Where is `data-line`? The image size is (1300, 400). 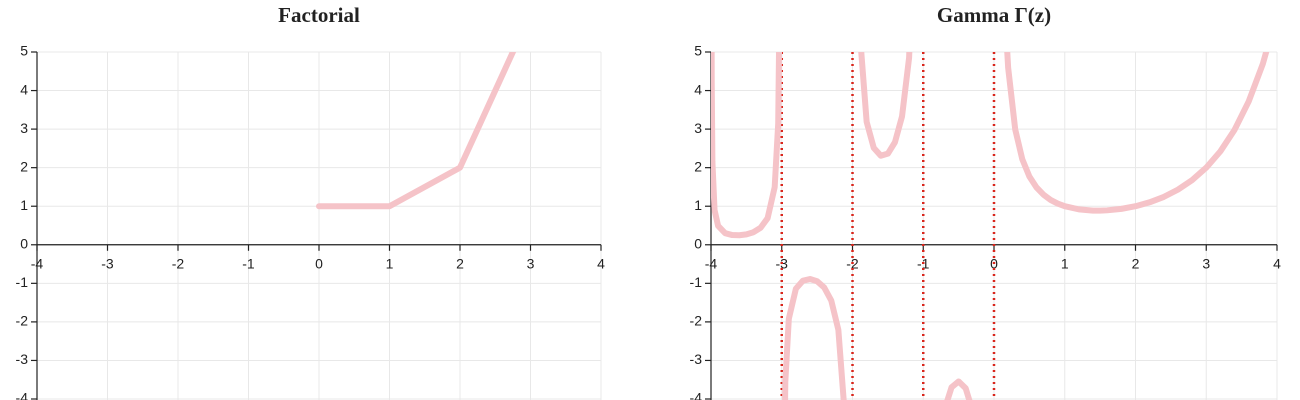
data-line is located at coordinates (416, 131).